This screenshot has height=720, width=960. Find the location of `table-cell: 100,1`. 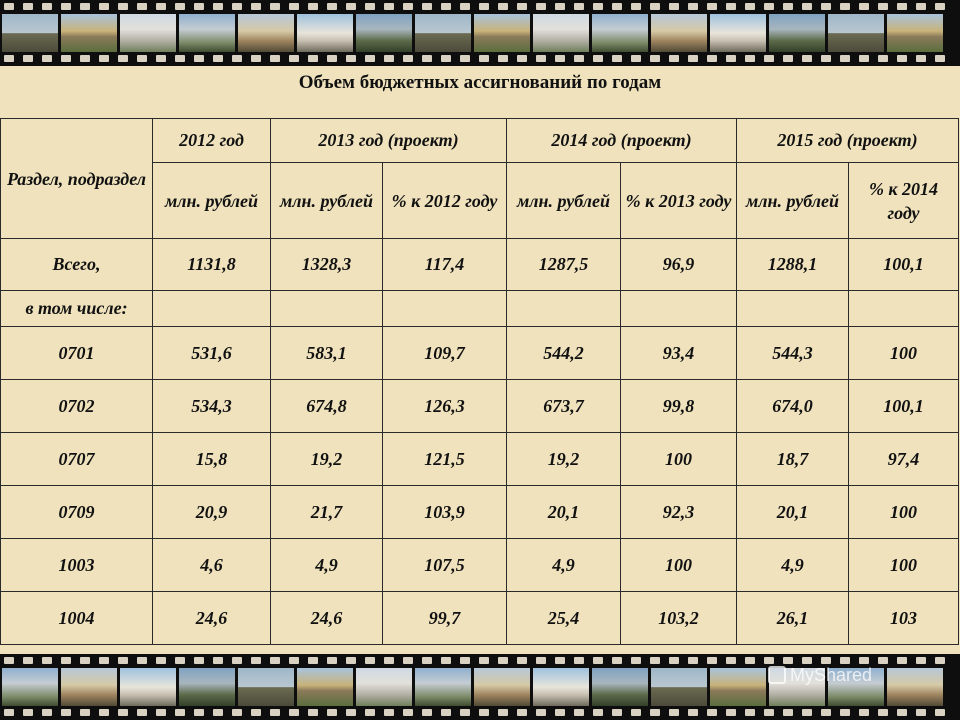

table-cell: 100,1 is located at coordinates (903, 264).